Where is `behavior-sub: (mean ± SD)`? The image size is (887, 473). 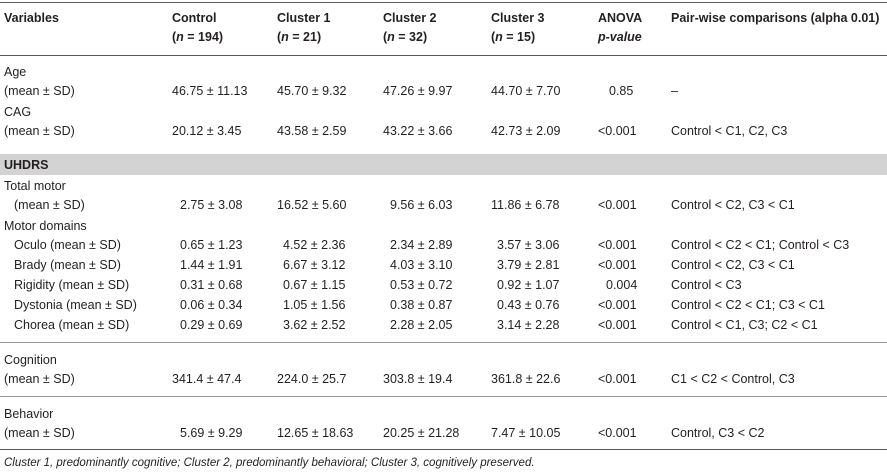 behavior-sub: (mean ± SD) is located at coordinates (39, 433).